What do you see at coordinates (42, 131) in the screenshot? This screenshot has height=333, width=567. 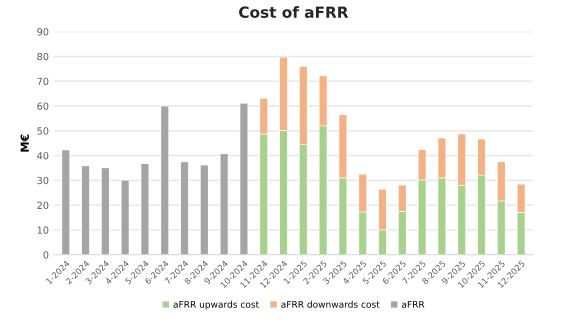 I see `y-tick-label: 50` at bounding box center [42, 131].